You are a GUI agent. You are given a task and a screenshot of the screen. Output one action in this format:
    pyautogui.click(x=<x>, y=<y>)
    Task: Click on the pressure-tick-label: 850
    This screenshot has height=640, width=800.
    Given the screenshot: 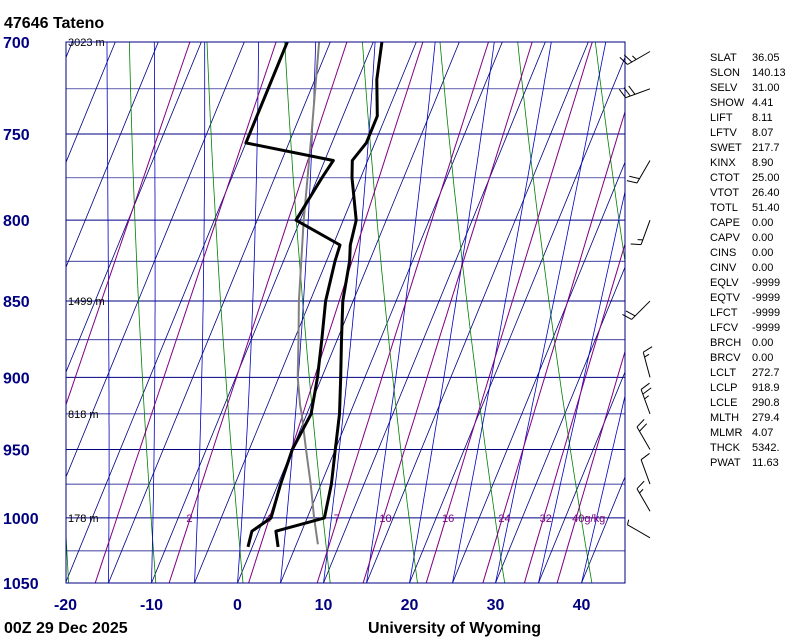 What is the action you would take?
    pyautogui.click(x=16, y=302)
    